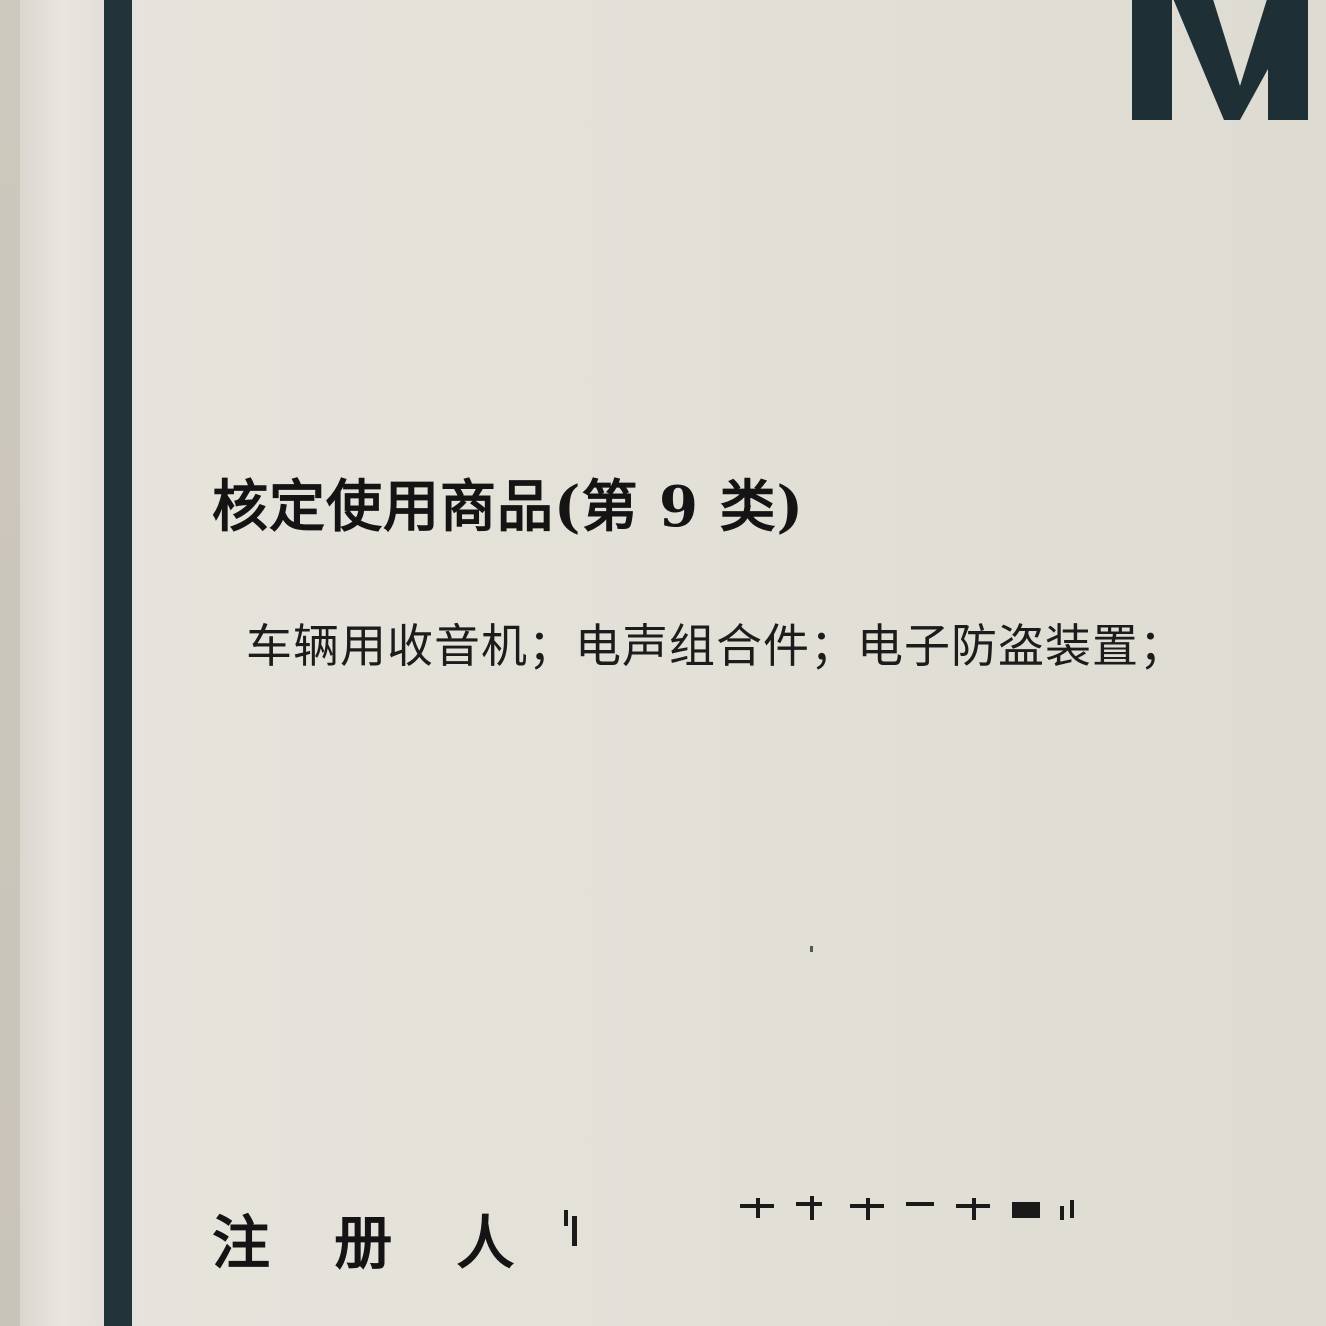  What do you see at coordinates (716, 646) in the screenshot?
I see `goods-list: 车辆用收音机；电声组合件；电子防盗装置；` at bounding box center [716, 646].